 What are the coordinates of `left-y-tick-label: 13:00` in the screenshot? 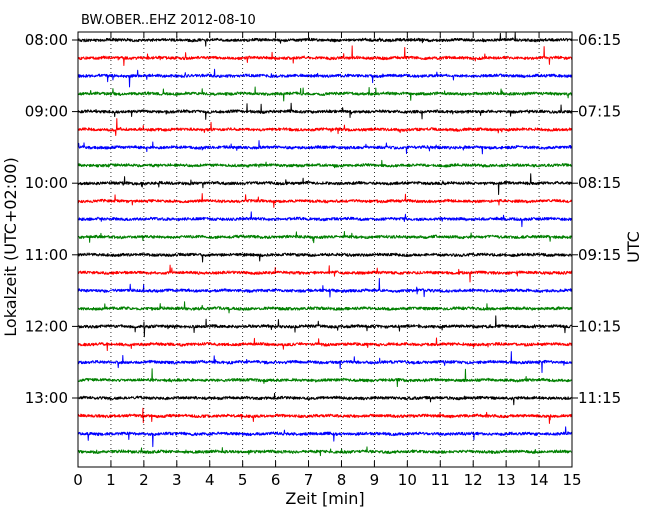 It's located at (46, 398).